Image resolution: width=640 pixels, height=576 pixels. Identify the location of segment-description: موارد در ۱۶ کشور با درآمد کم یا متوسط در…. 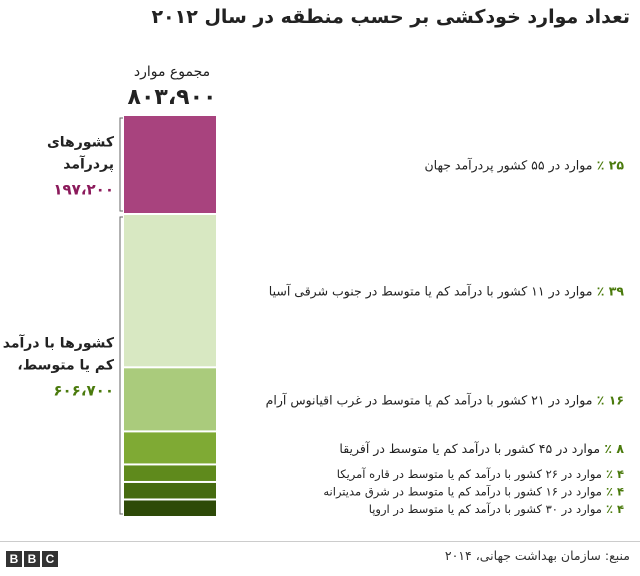
(462, 492).